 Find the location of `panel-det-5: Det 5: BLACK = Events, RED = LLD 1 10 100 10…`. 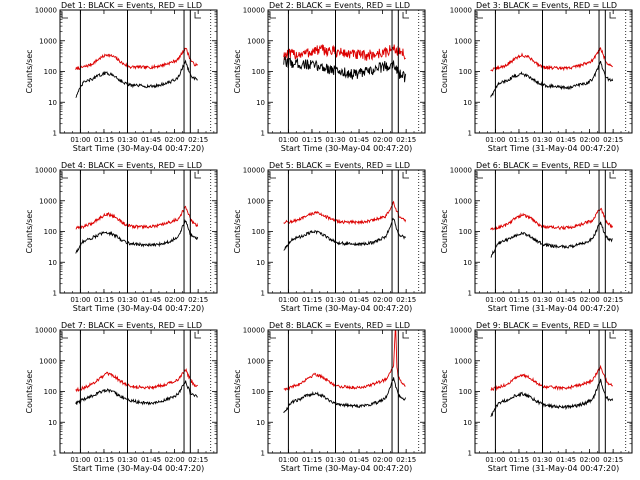

panel-det-5: Det 5: BLACK = Events, RED = LLD 1 10 100 10… is located at coordinates (329, 237).